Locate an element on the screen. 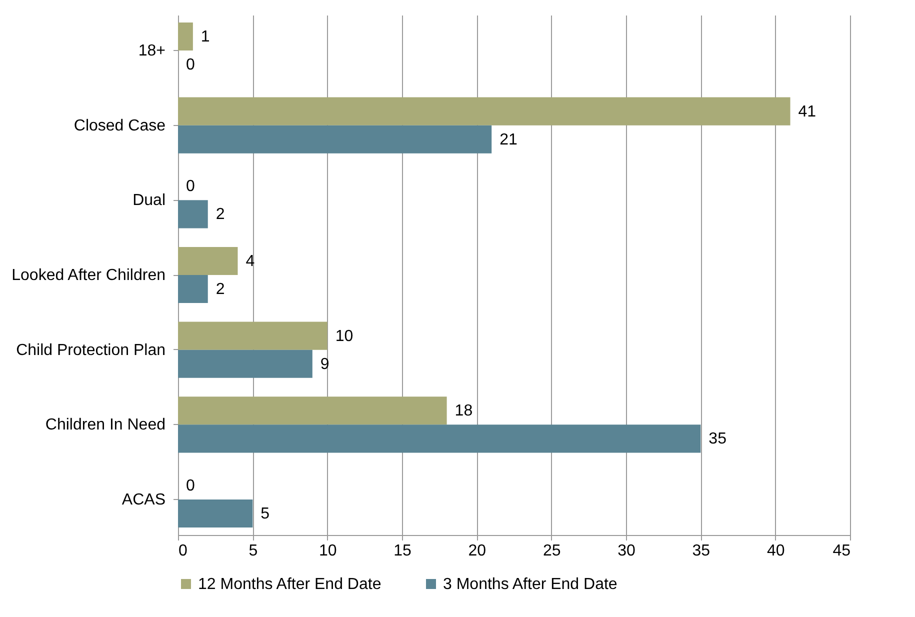 This screenshot has width=915, height=617. data-label: 41 is located at coordinates (807, 111).